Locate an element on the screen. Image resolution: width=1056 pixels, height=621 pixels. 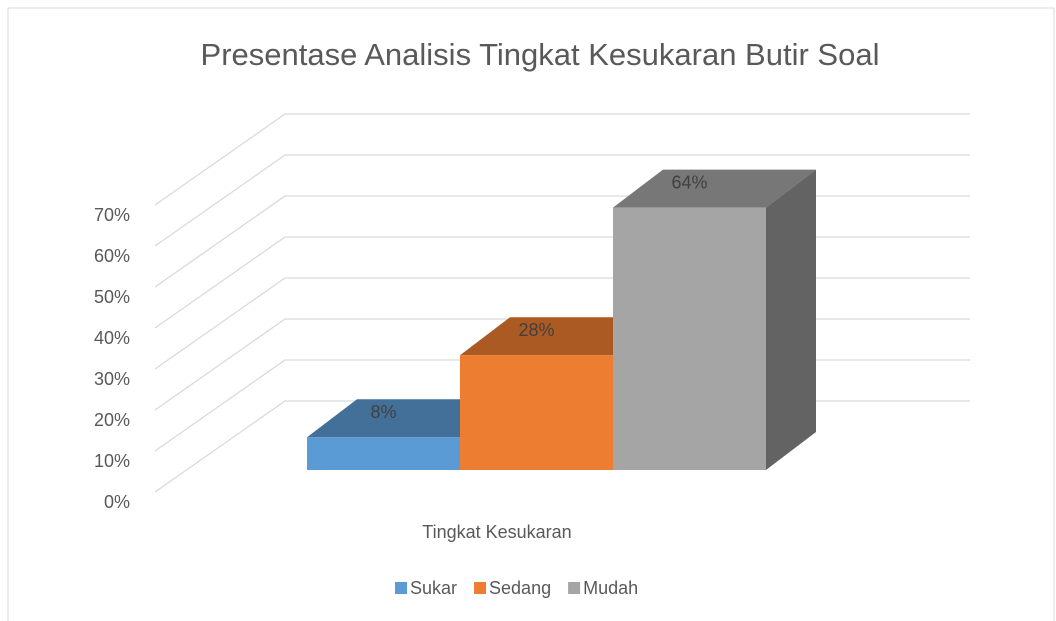
legend-label: Sukar is located at coordinates (433, 588).